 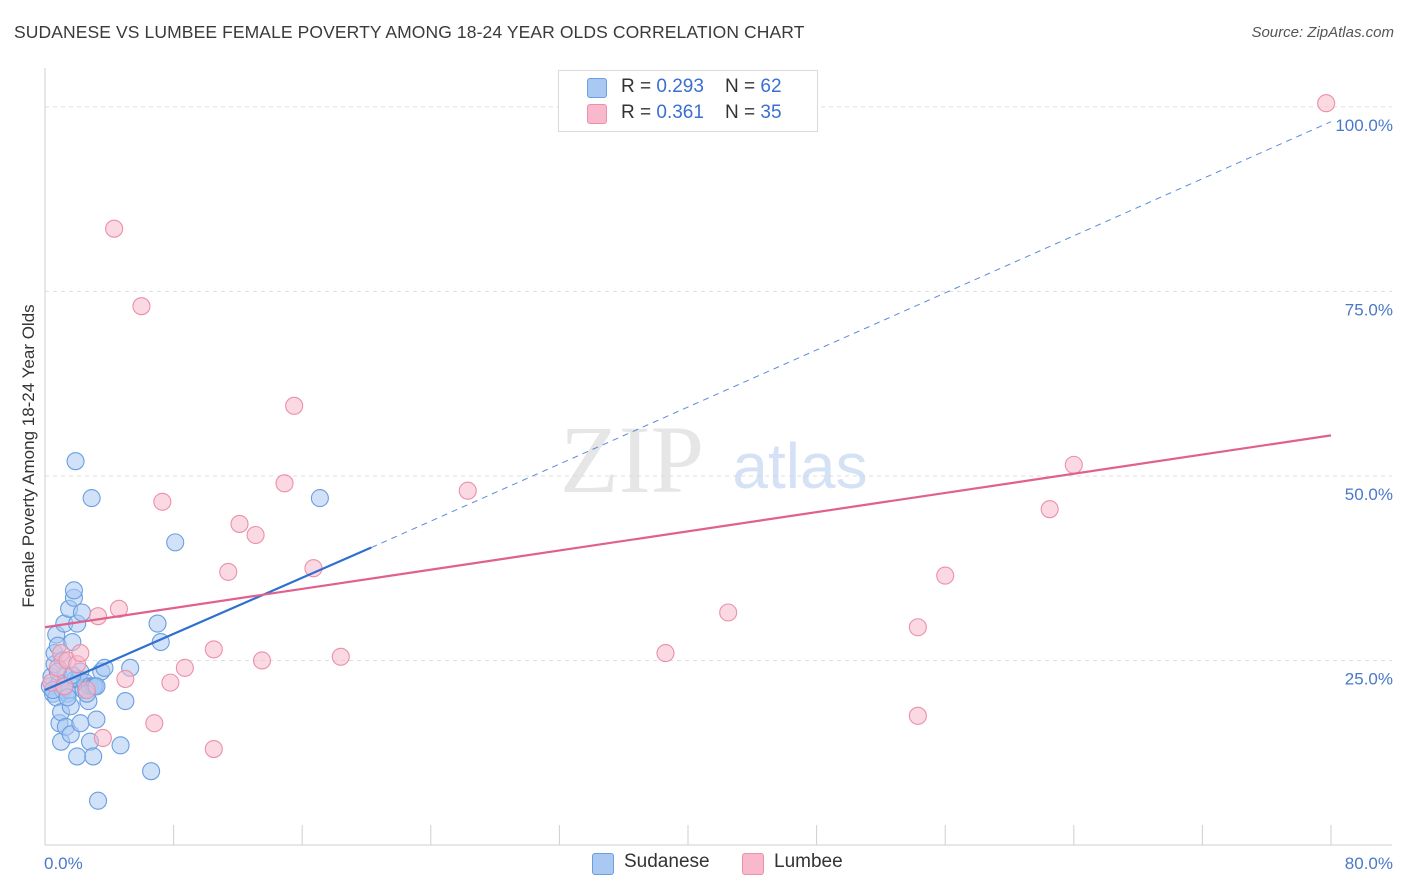 I want to click on correlation-legend: R = 0.293 N = 62 R = 0.361 N = 35, so click(x=688, y=101).